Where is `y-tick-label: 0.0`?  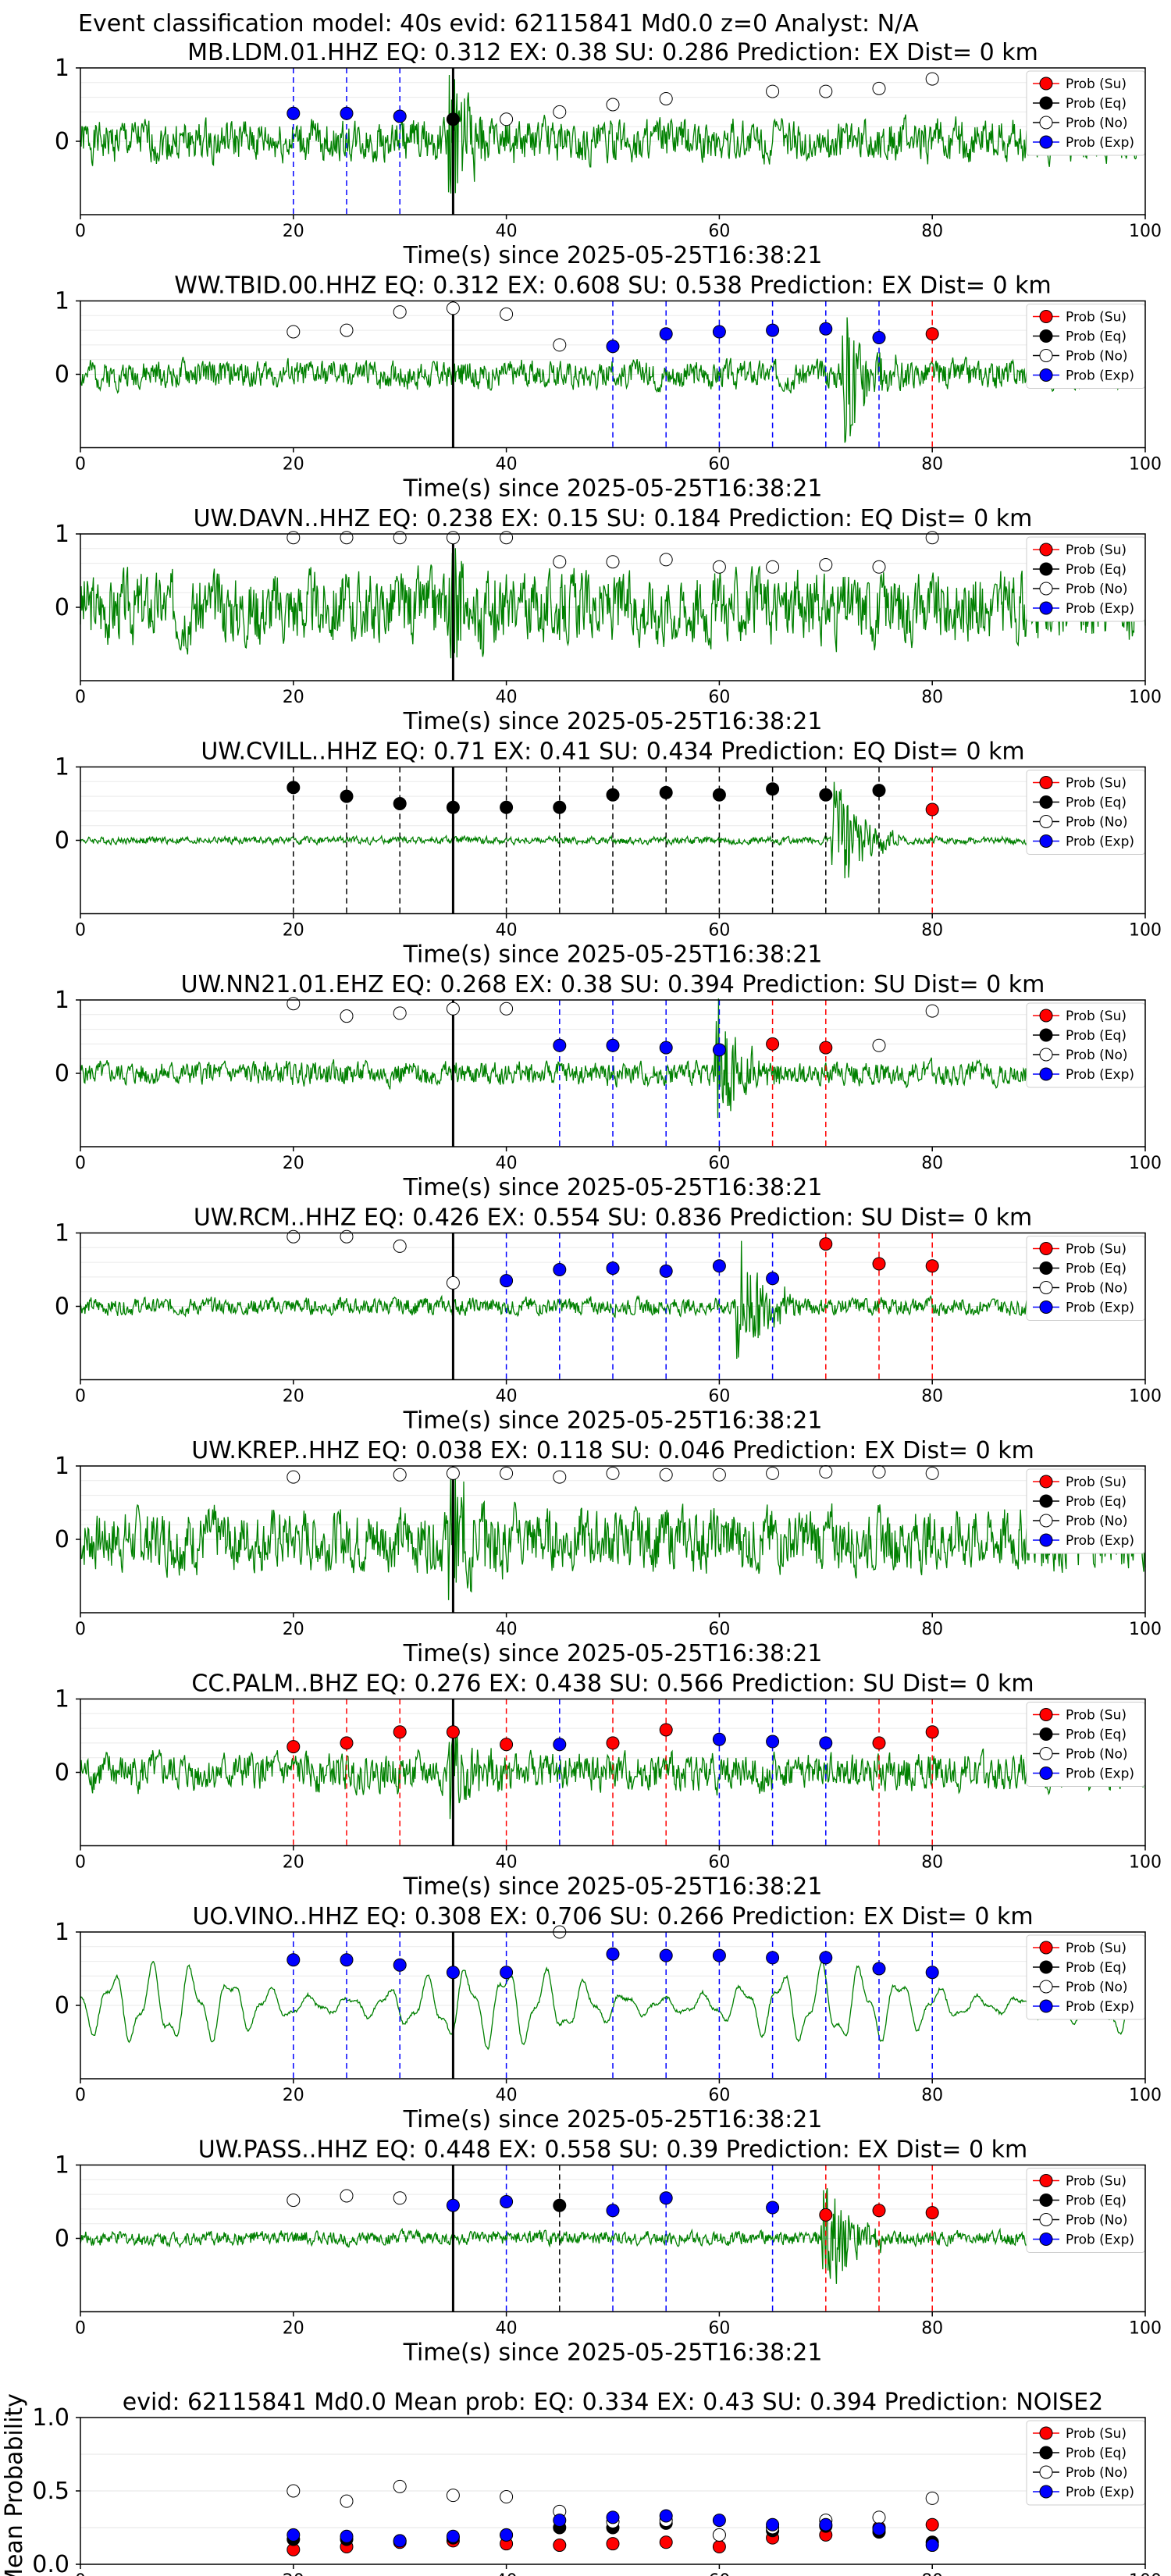
y-tick-label: 0.0 is located at coordinates (51, 2563).